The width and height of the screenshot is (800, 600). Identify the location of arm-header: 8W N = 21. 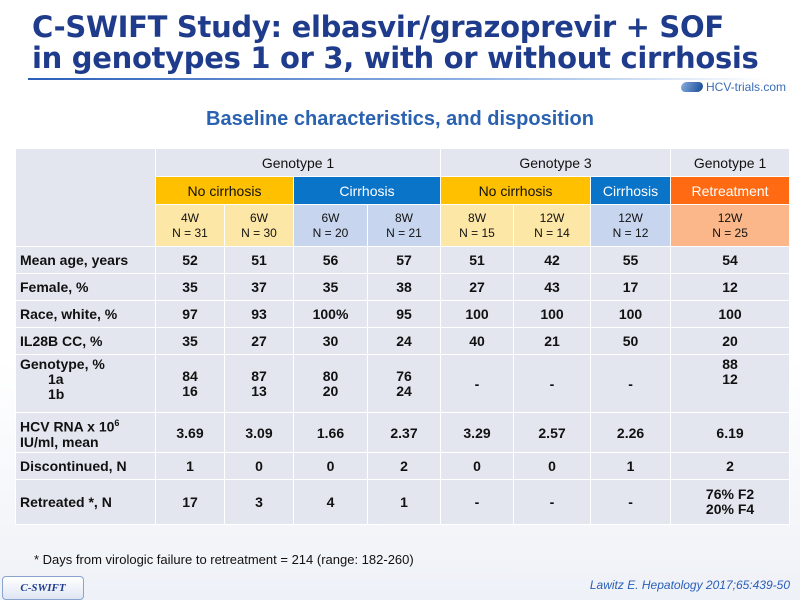
(404, 225).